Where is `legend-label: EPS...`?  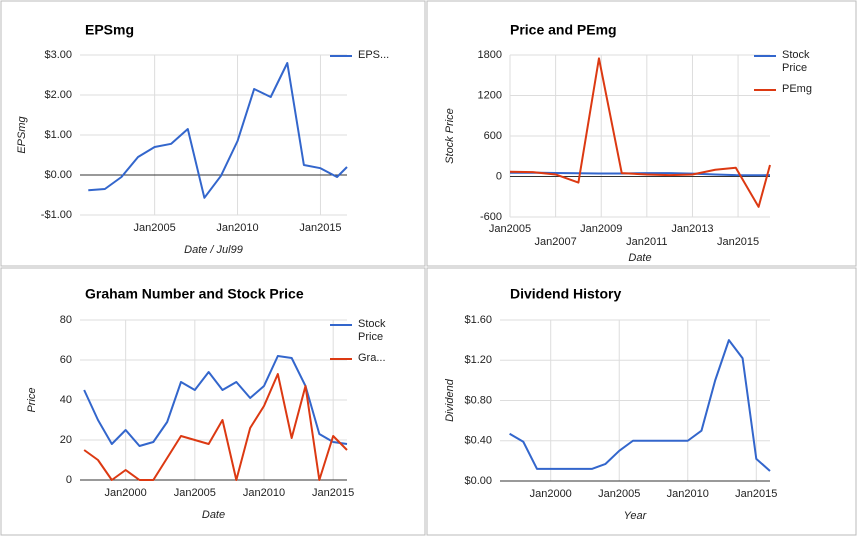 legend-label: EPS... is located at coordinates (374, 55).